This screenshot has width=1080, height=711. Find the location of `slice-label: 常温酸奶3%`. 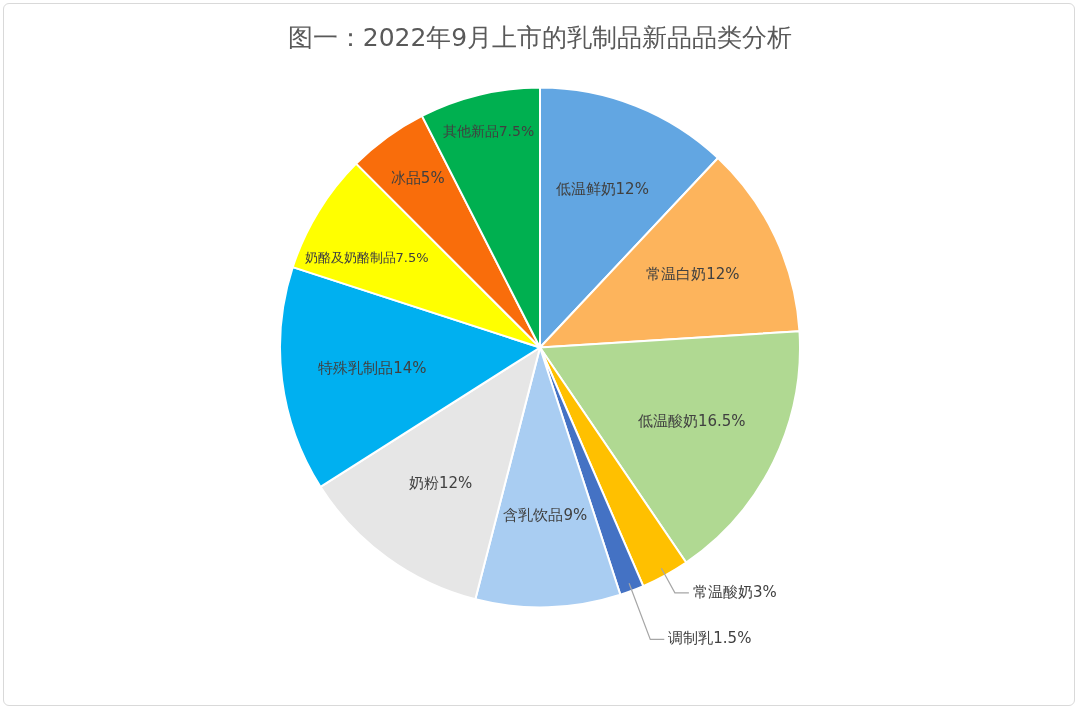

slice-label: 常温酸奶3% is located at coordinates (734, 591).